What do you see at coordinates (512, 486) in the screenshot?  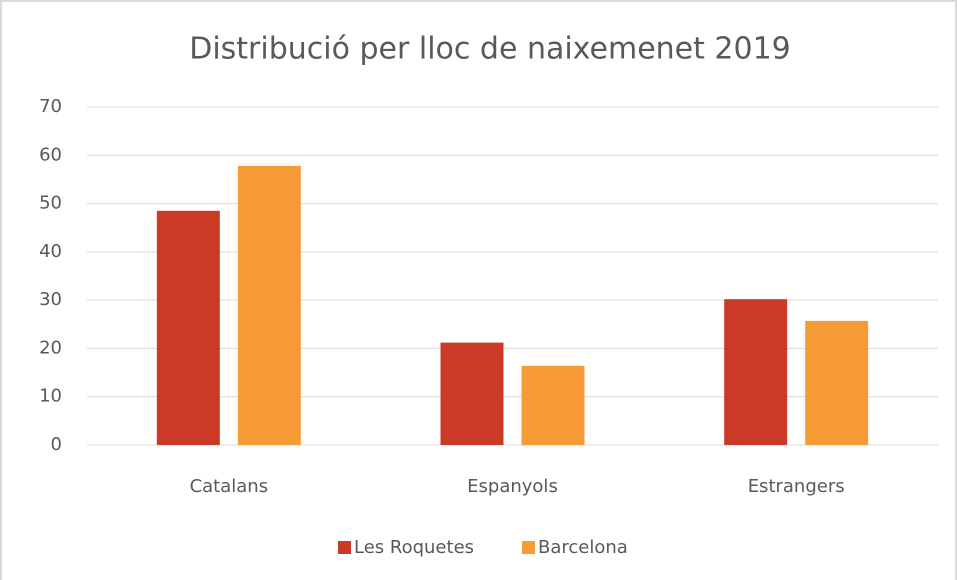 I see `x-tick-label: Espanyols` at bounding box center [512, 486].